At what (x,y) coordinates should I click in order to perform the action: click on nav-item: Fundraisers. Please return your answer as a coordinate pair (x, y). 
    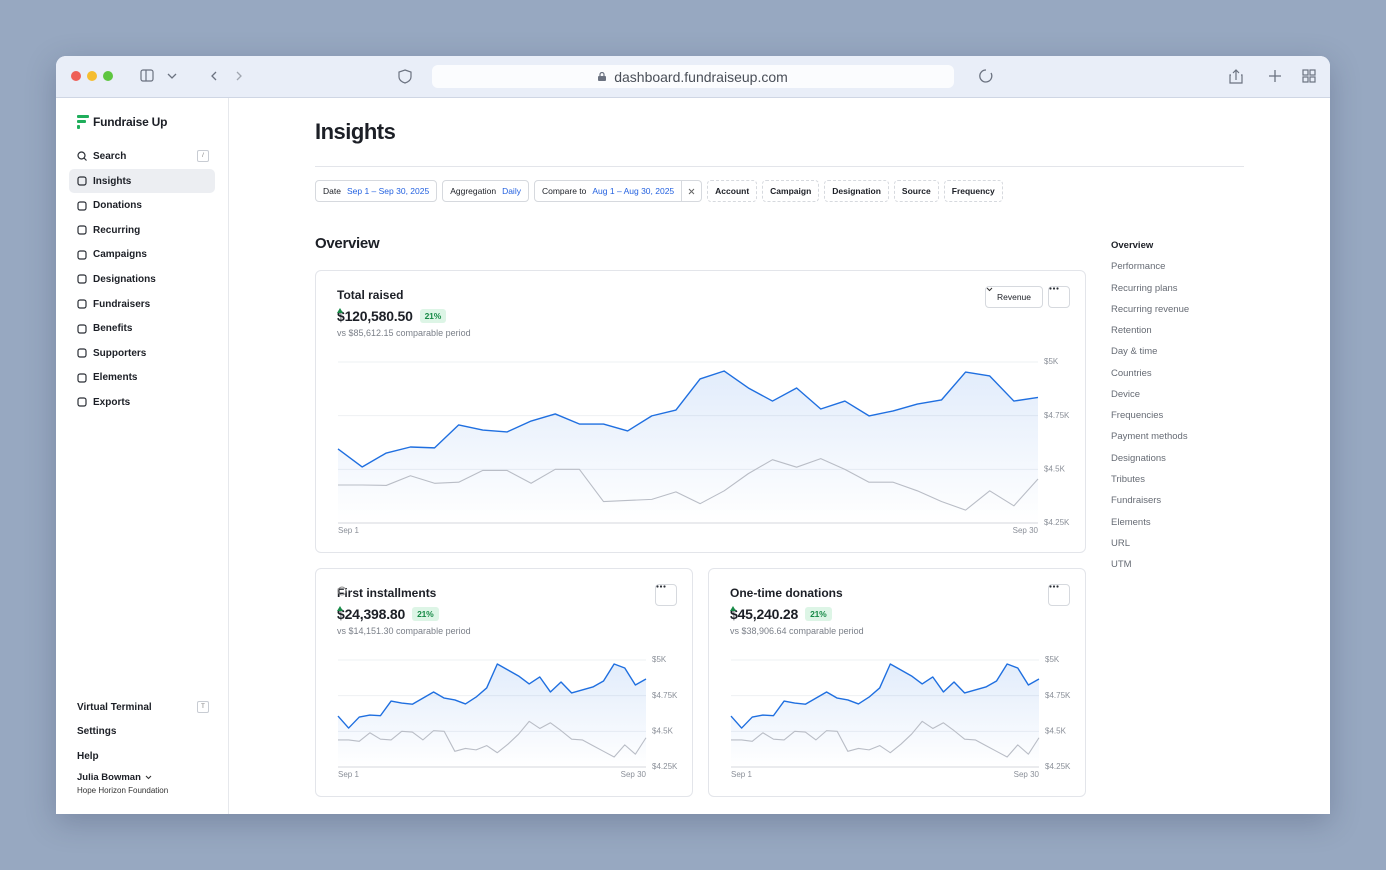
    Looking at the image, I should click on (142, 304).